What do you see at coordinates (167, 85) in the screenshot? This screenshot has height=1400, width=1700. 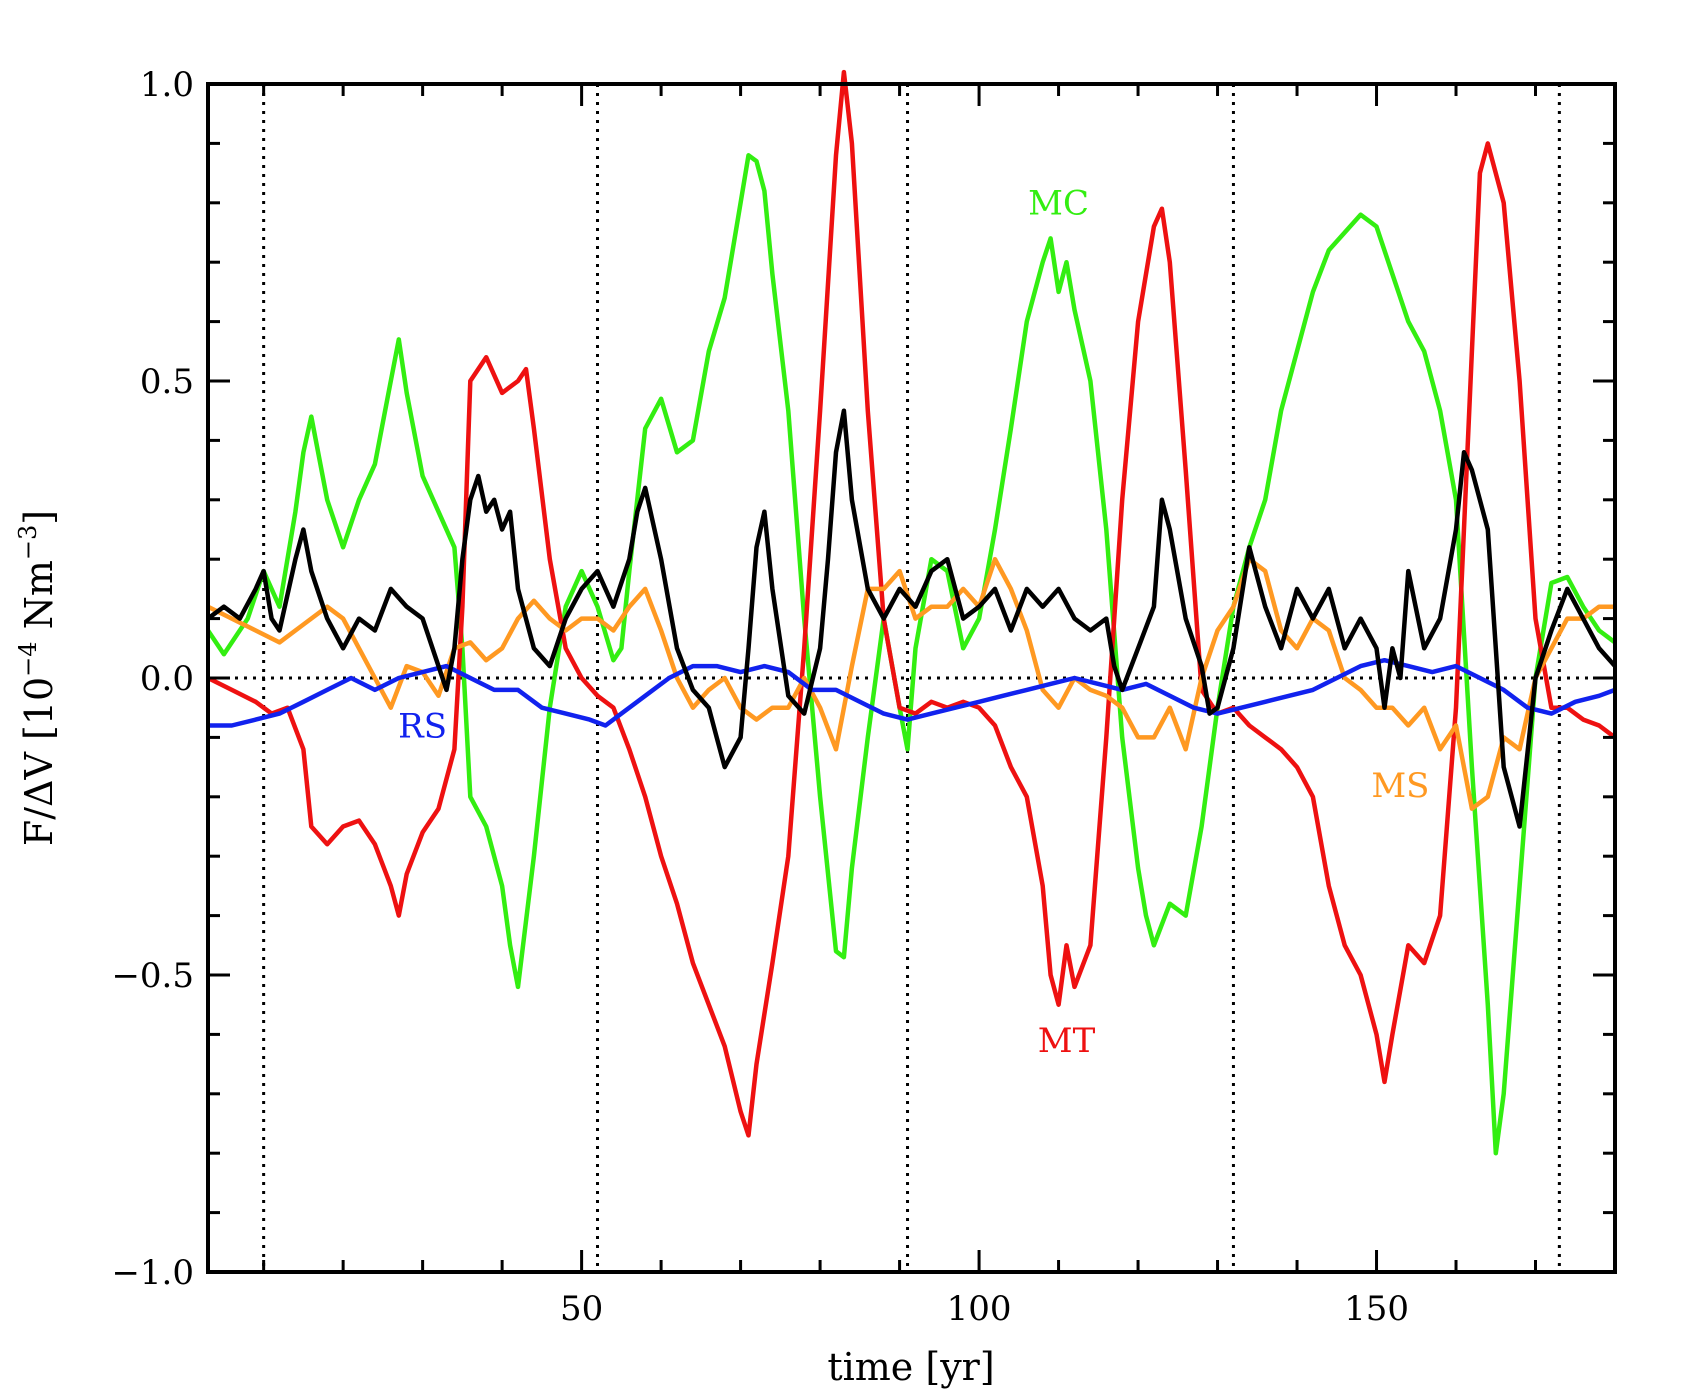 I see `y-tick-label-4: 1.0` at bounding box center [167, 85].